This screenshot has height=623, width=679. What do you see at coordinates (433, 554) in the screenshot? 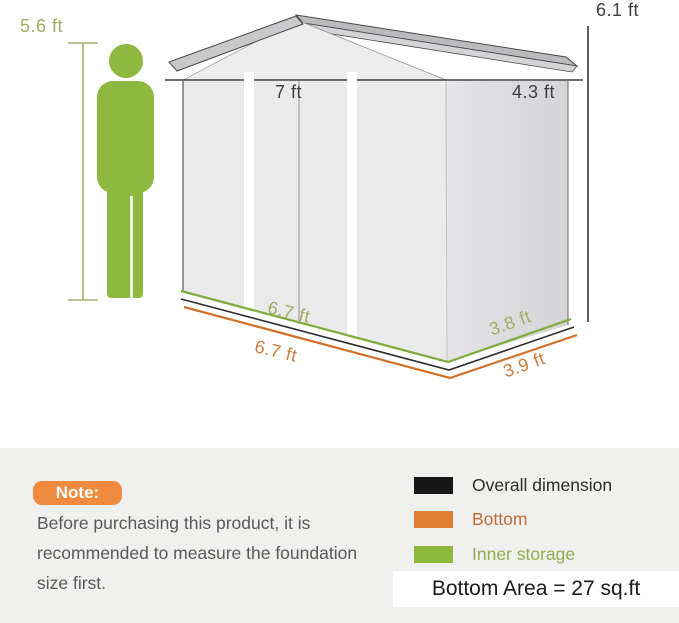
I see `inner-storage-swatch-icon` at bounding box center [433, 554].